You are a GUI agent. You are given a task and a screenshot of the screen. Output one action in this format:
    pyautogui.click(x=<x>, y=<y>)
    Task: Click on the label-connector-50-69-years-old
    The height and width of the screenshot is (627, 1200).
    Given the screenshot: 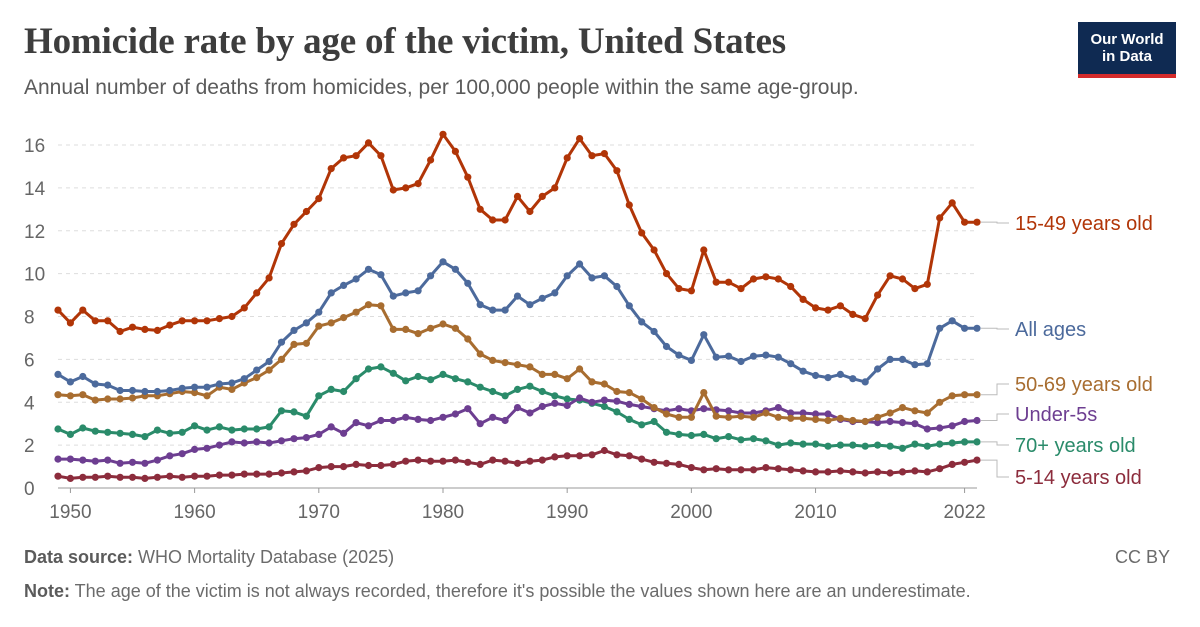 What is the action you would take?
    pyautogui.click(x=995, y=389)
    